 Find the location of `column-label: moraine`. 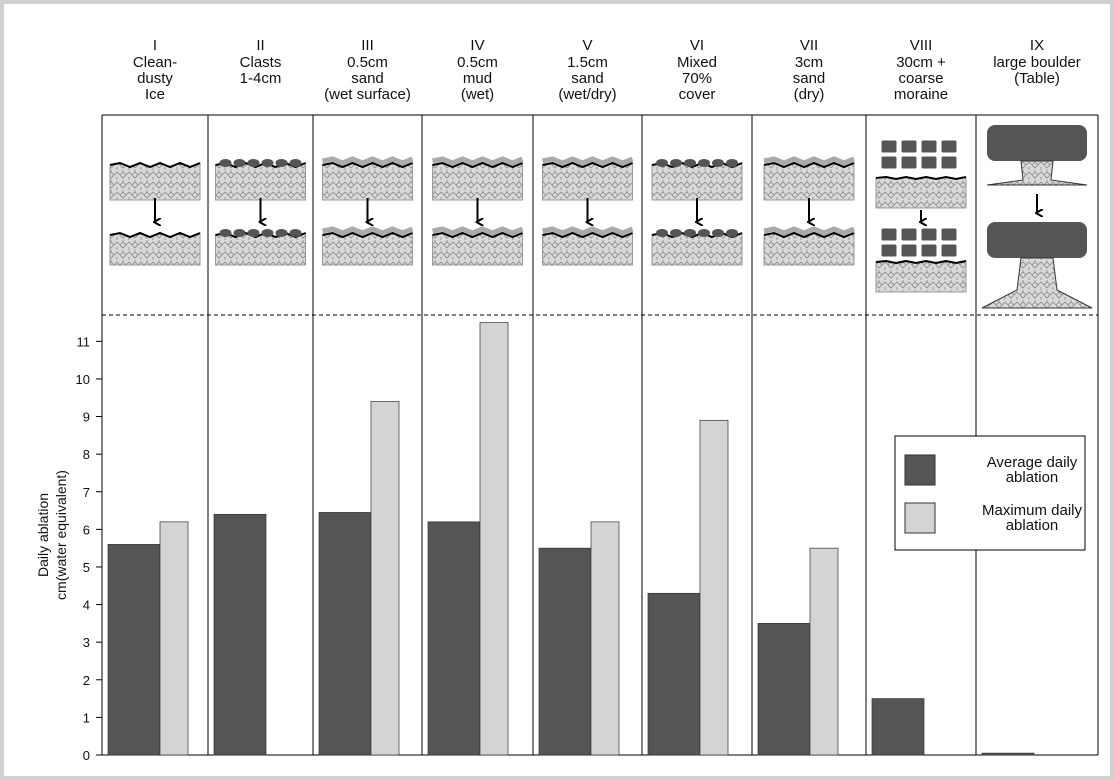

column-label: moraine is located at coordinates (921, 94).